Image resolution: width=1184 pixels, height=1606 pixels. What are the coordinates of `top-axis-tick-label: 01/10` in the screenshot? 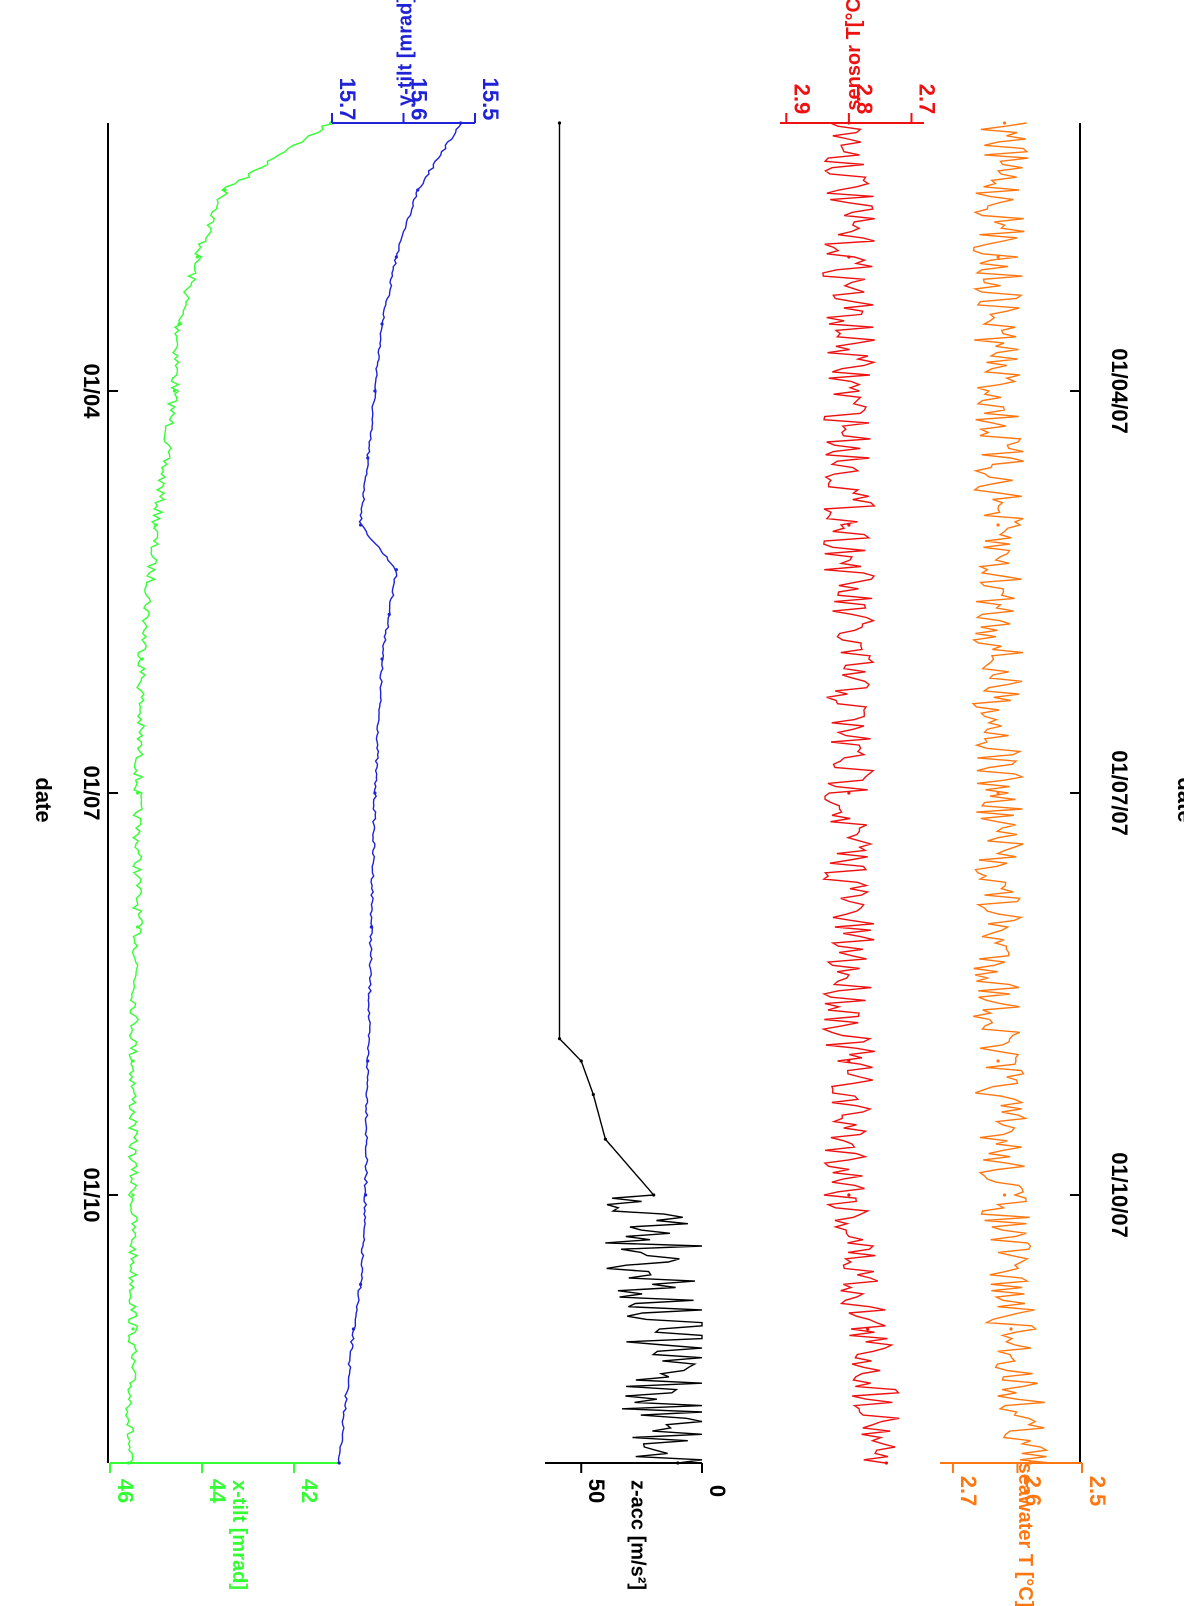 It's located at (91, 1194).